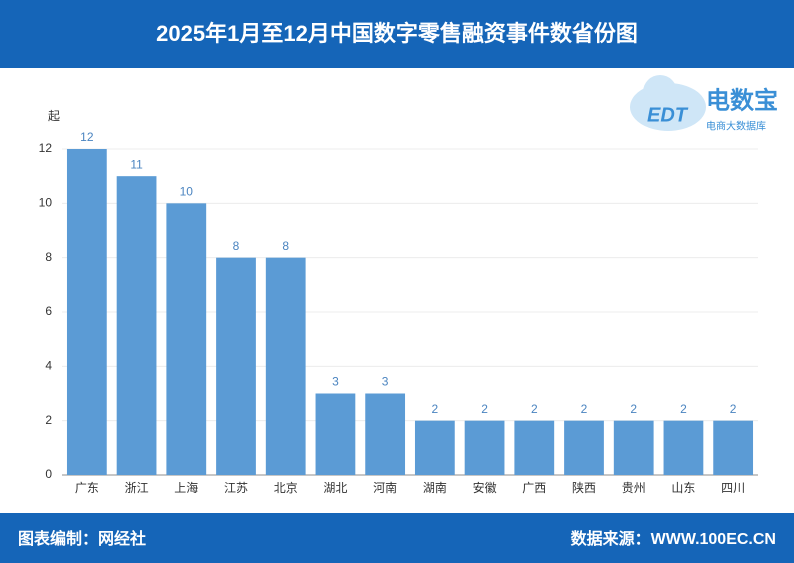  Describe the element at coordinates (286, 488) in the screenshot. I see `x-tick-label: 北京` at that location.